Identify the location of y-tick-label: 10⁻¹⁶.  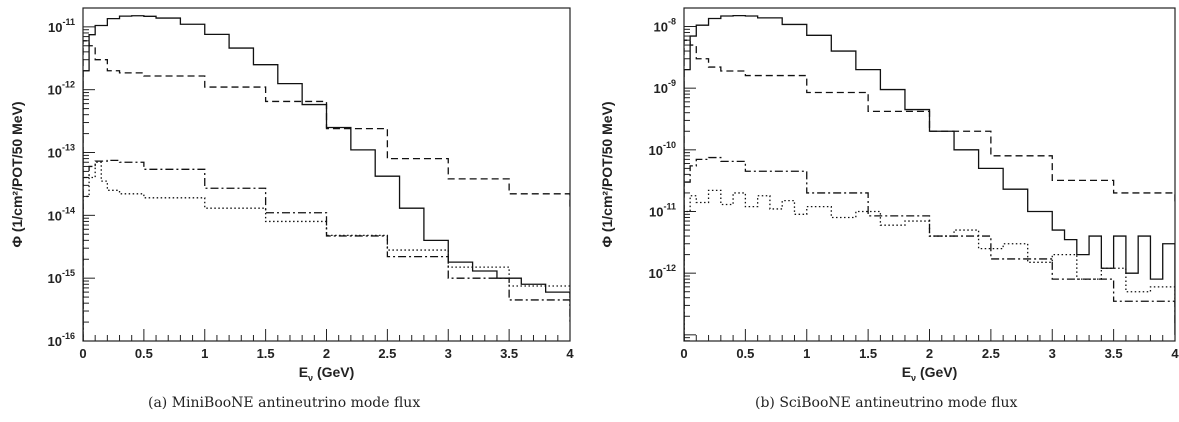
(61, 340).